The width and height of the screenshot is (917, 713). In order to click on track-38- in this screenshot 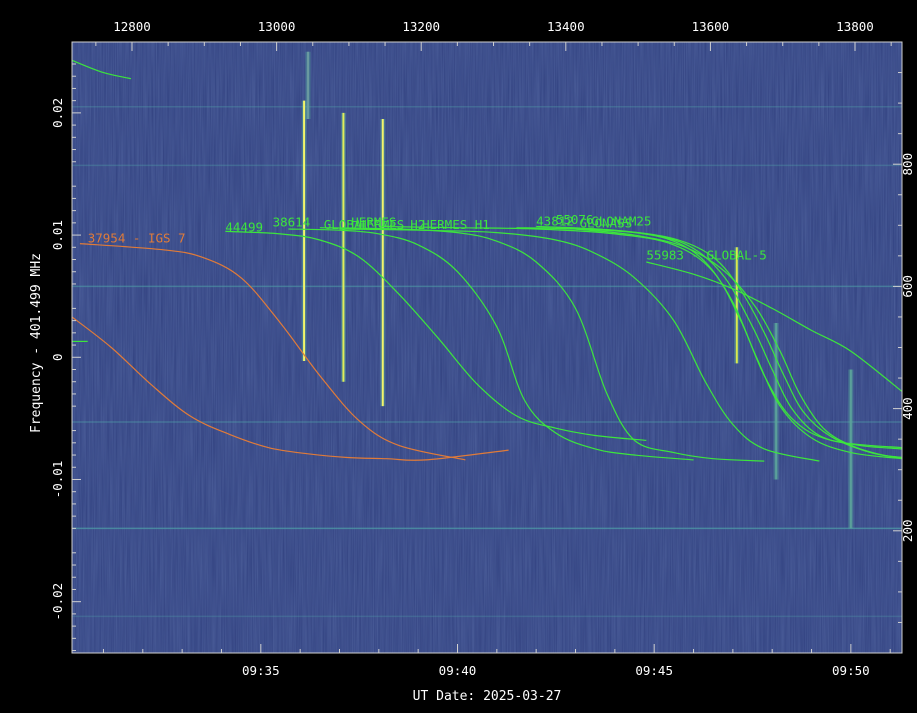, I will do `click(491, 344)`.